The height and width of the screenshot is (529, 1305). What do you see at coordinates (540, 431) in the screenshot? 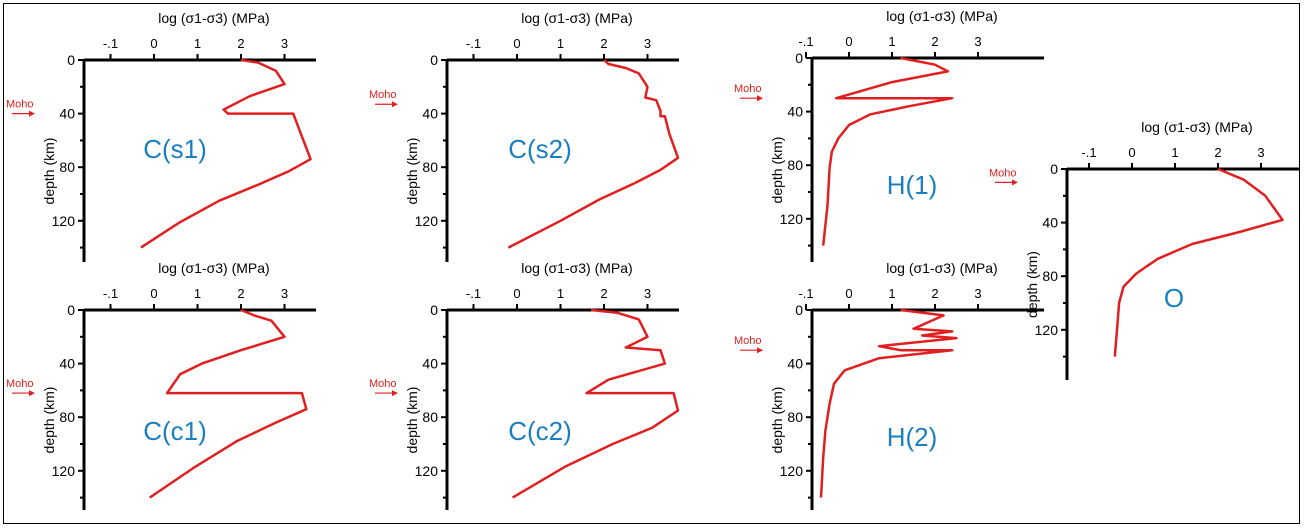
I see `panel-label: C(c2)` at bounding box center [540, 431].